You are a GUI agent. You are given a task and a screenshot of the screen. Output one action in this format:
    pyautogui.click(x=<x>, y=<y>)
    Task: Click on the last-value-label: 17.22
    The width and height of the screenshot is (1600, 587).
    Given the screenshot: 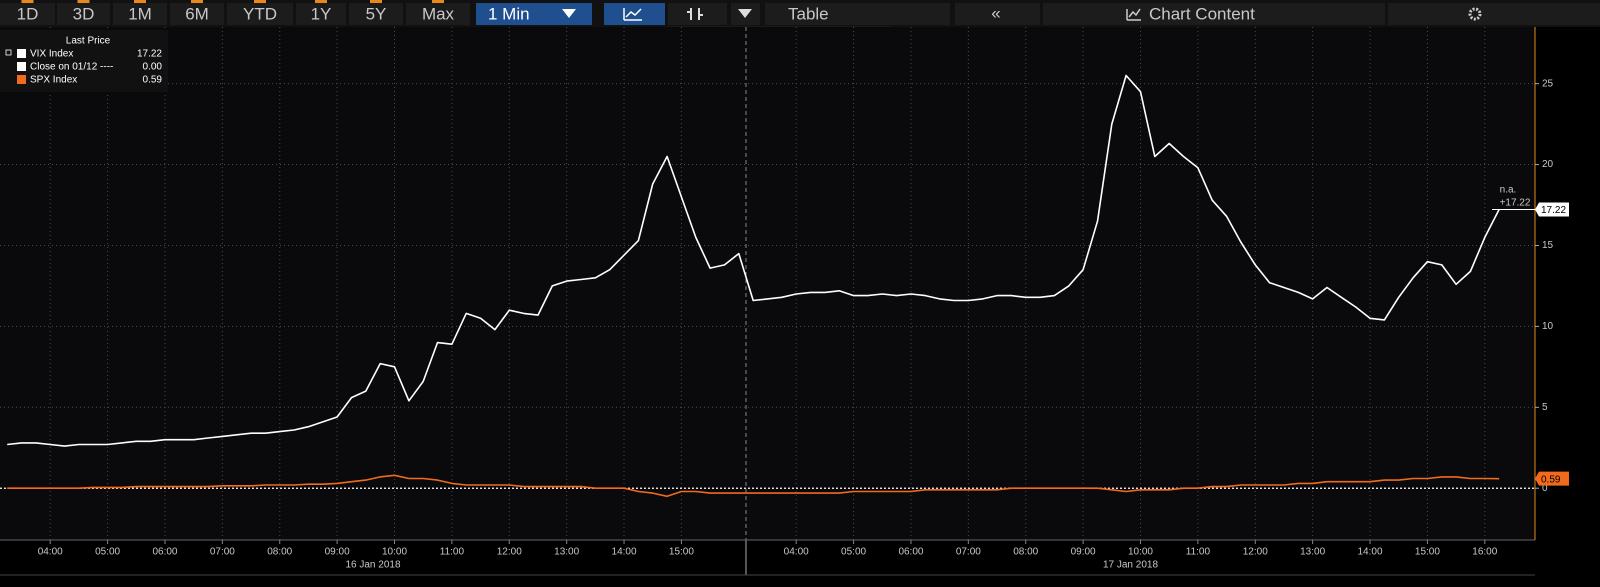 What is the action you would take?
    pyautogui.click(x=1553, y=210)
    